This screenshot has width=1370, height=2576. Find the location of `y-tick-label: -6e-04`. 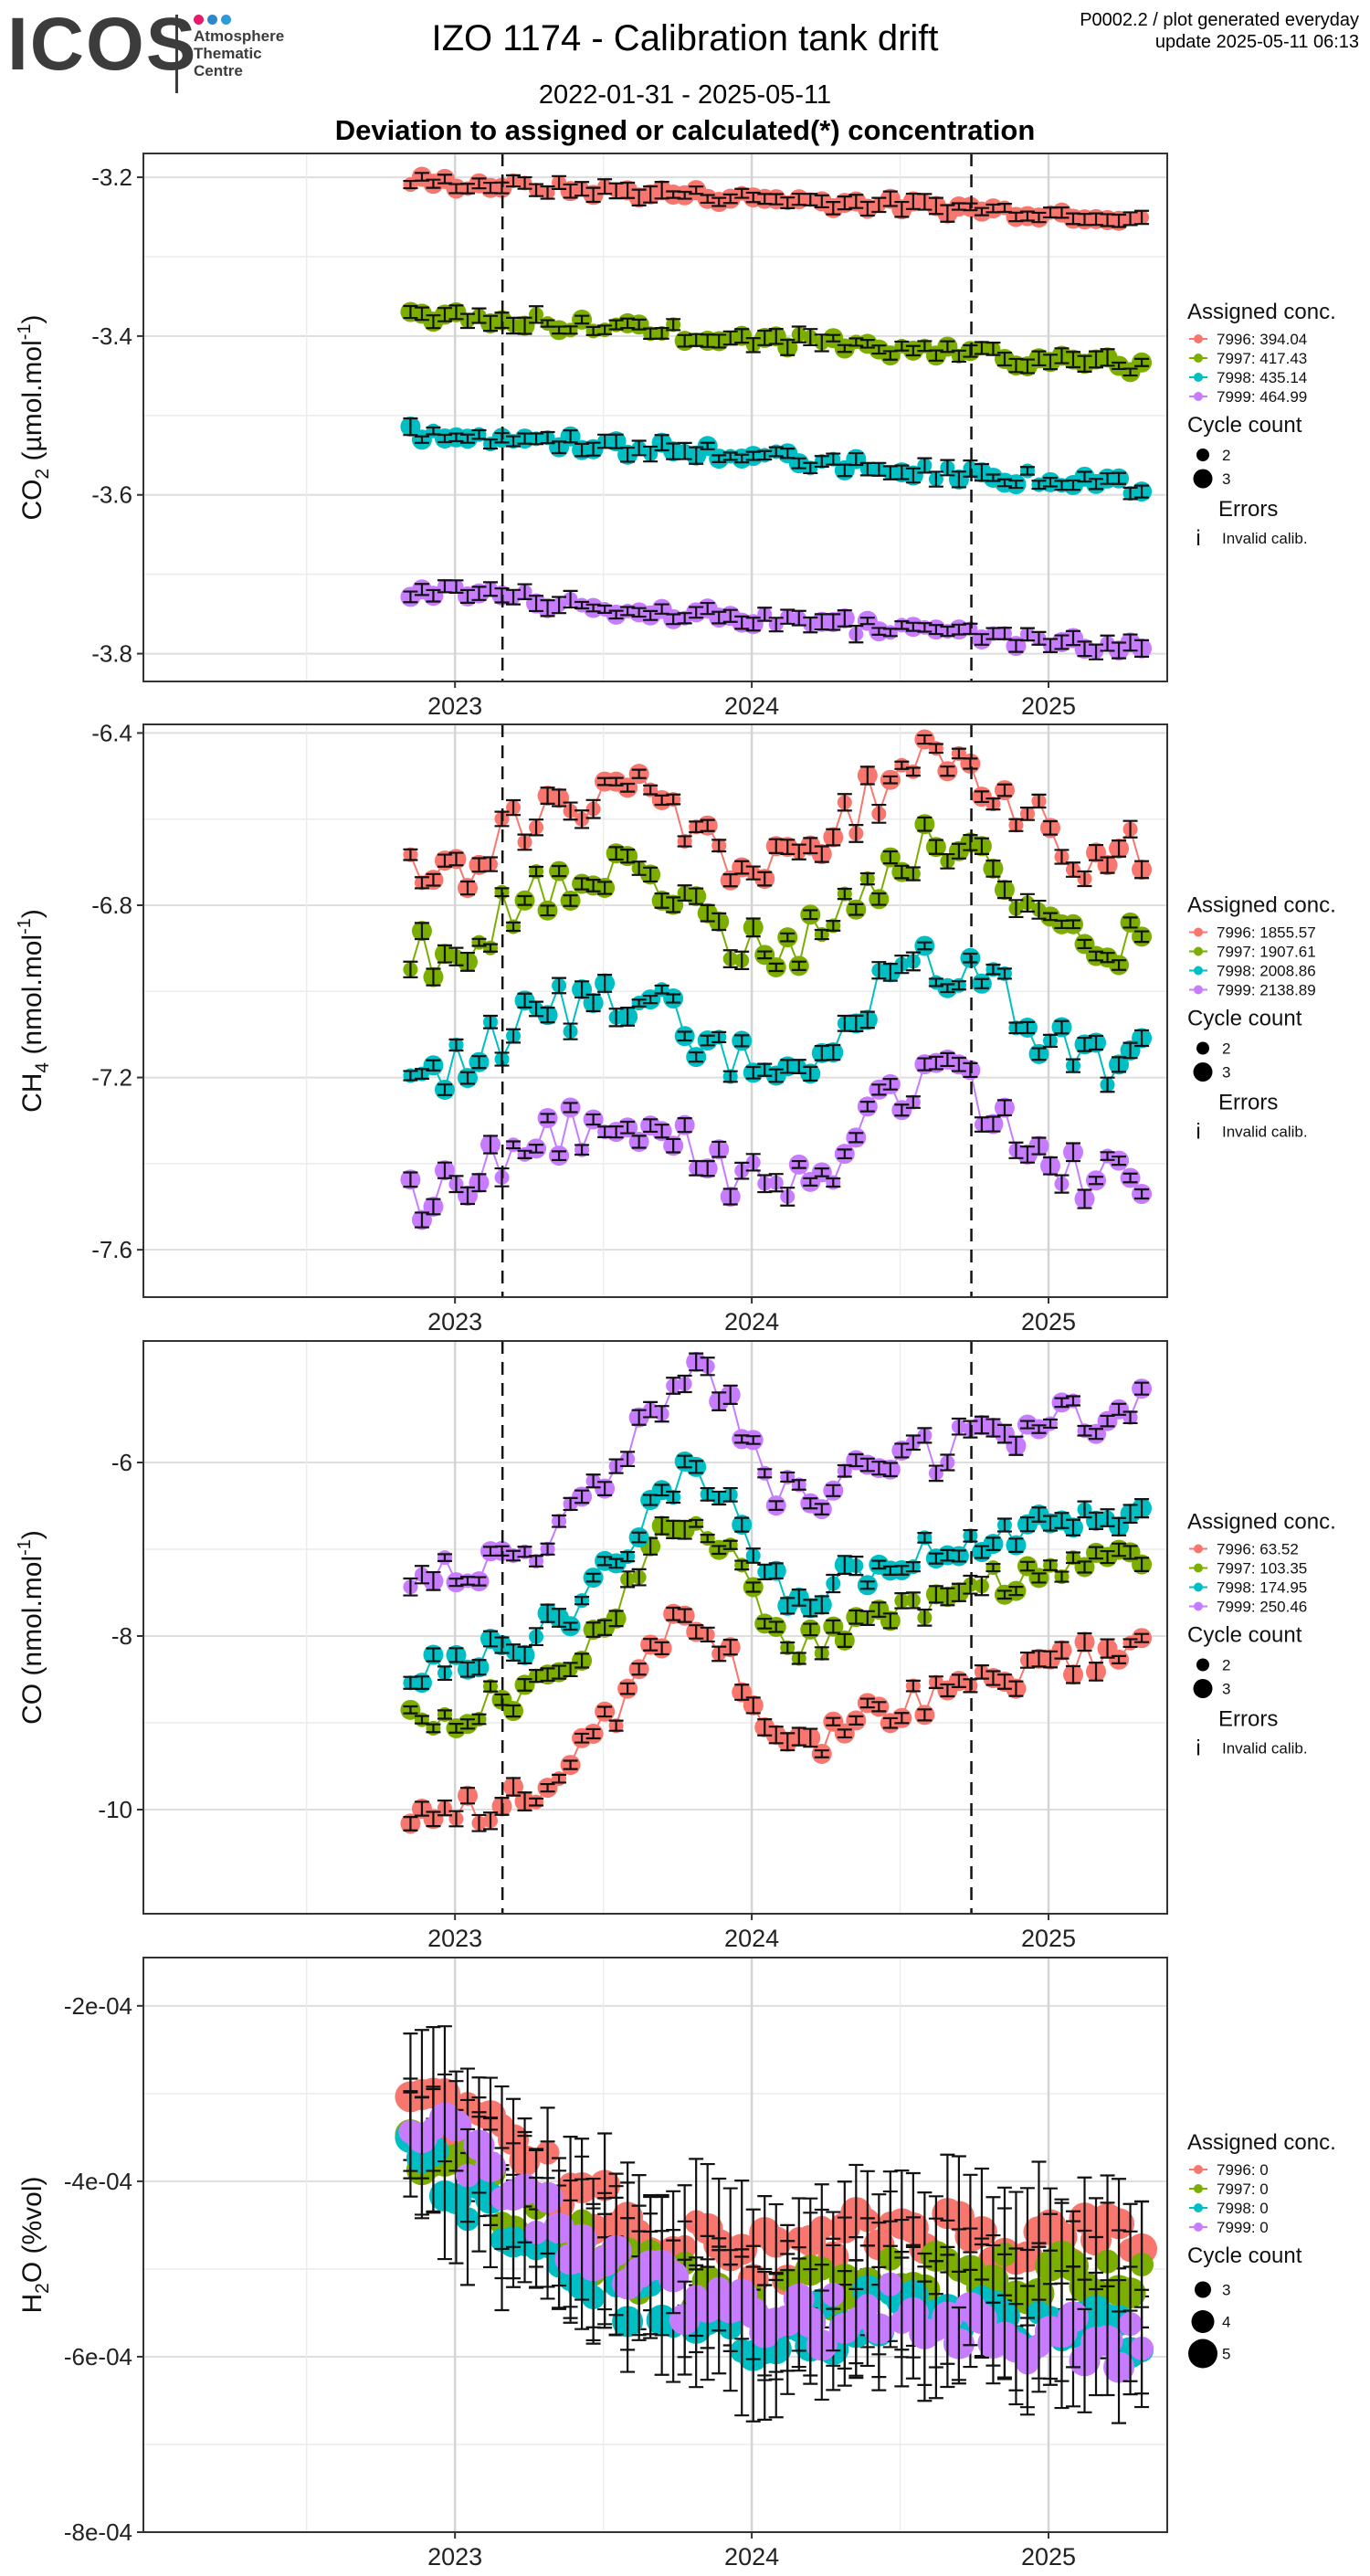

y-tick-label: -6e-04 is located at coordinates (98, 2356).